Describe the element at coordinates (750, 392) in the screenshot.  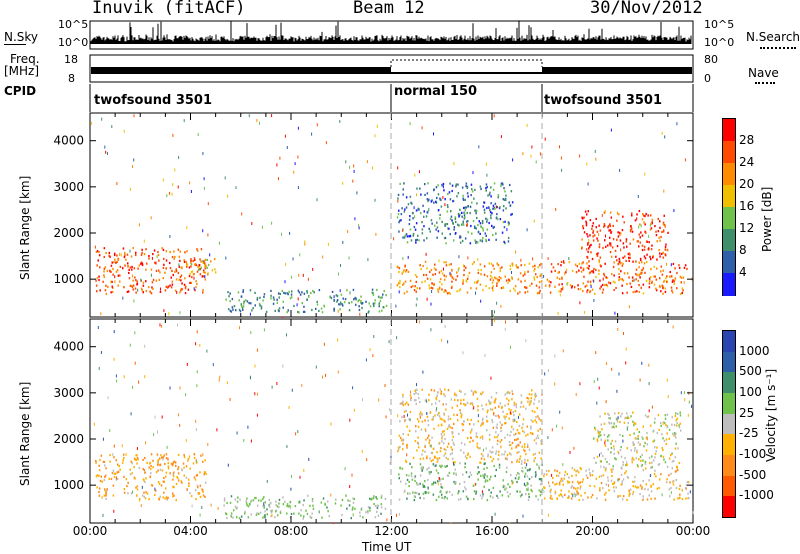
I see `colorbar-tick-label: 100` at that location.